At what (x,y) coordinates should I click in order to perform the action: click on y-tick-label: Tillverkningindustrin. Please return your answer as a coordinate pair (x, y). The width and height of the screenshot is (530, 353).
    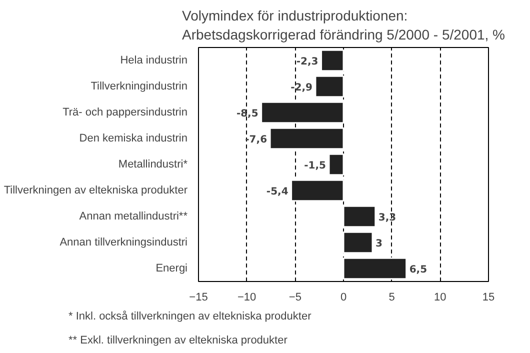
    Looking at the image, I should click on (139, 86).